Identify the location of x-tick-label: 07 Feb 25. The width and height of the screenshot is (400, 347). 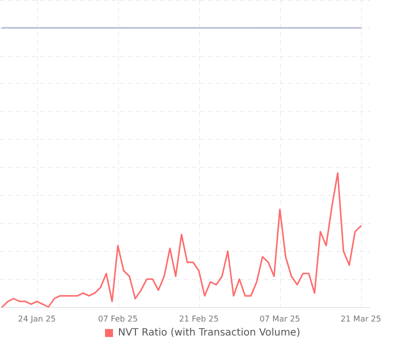
(118, 319).